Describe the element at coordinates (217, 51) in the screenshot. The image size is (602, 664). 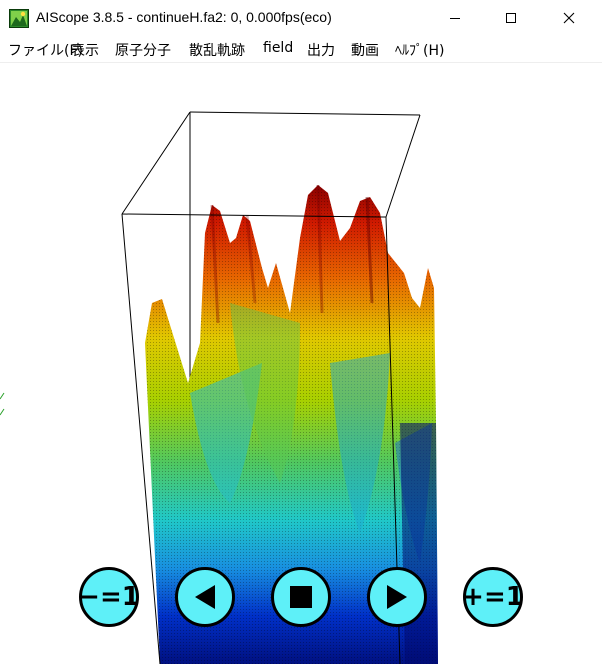
I see `menu-scatter: 散乱軌跡` at that location.